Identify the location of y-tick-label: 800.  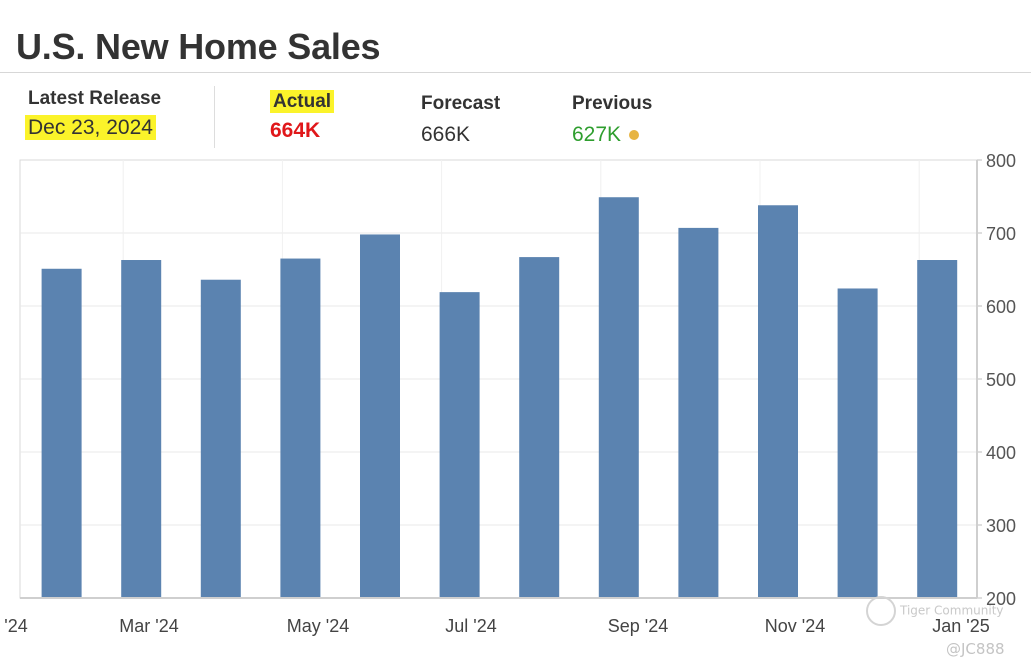
(1001, 161).